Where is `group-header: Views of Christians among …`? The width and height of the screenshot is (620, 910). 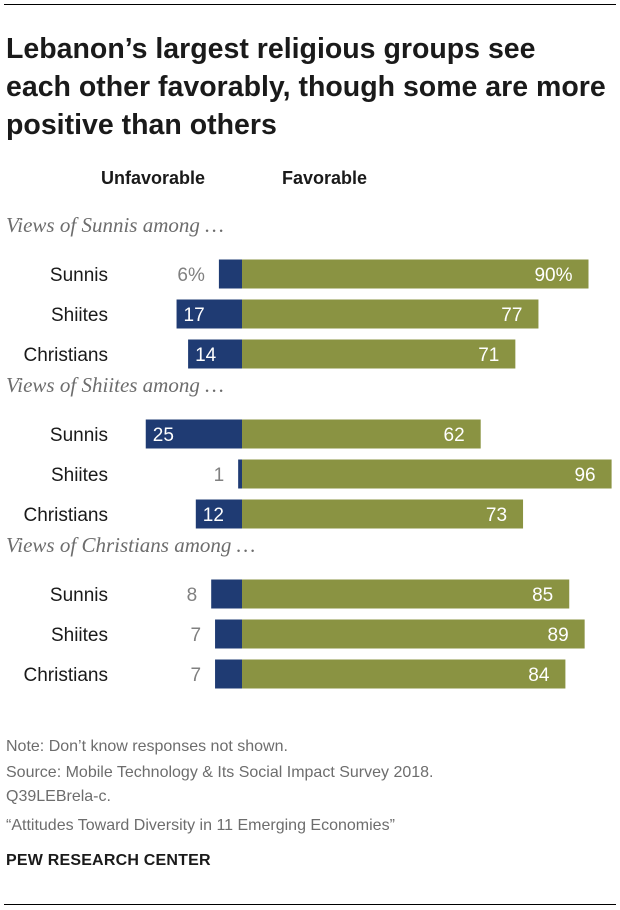
group-header: Views of Christians among … is located at coordinates (130, 545).